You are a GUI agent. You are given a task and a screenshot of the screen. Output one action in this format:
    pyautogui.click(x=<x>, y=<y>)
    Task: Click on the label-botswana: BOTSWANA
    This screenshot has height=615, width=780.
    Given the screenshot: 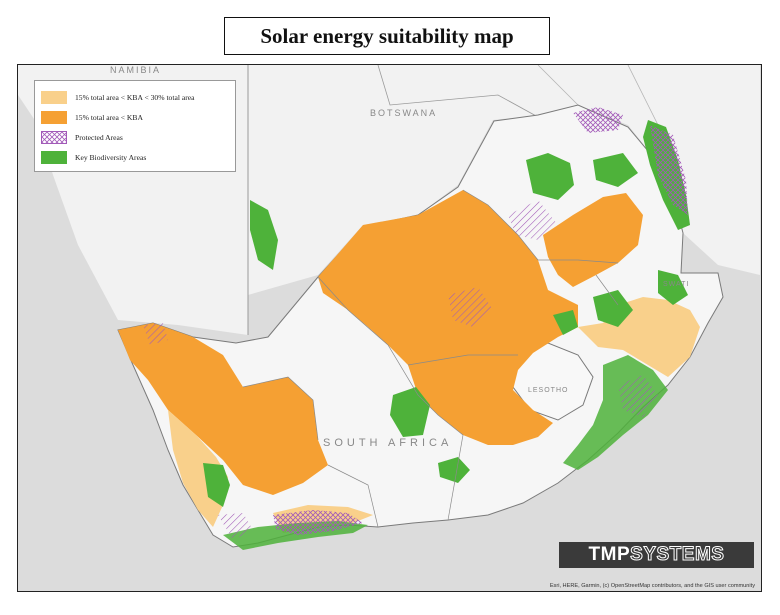 What is the action you would take?
    pyautogui.click(x=404, y=113)
    